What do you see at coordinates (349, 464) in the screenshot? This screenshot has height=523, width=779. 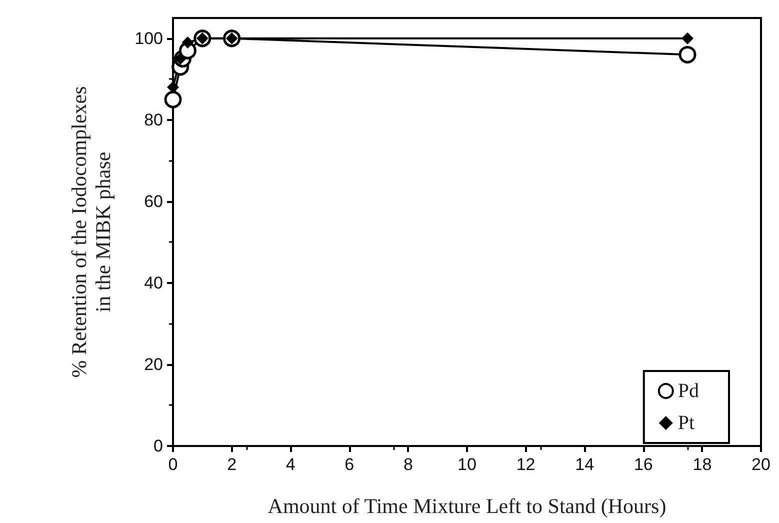 I see `x-tick-label: 6` at bounding box center [349, 464].